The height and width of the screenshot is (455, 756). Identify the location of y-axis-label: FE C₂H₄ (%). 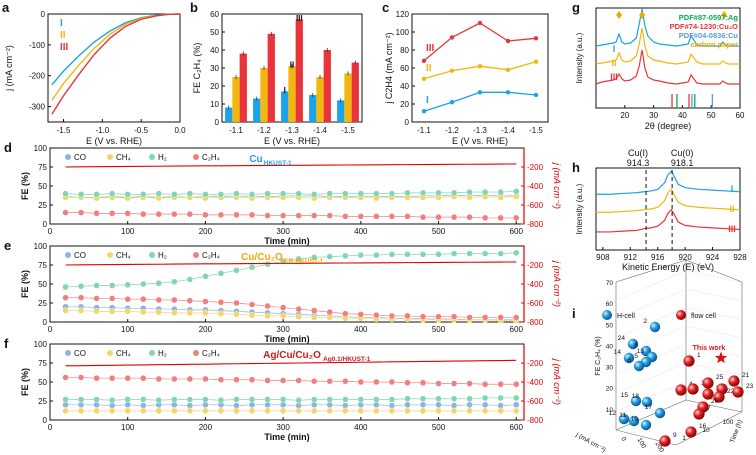
(197, 68).